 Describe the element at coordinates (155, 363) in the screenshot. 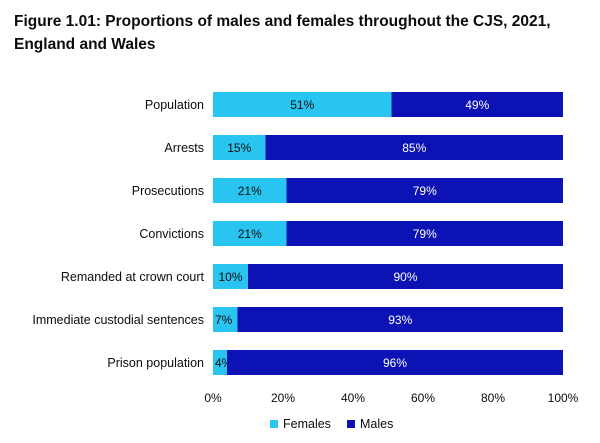

I see `category-label: Prison population` at that location.